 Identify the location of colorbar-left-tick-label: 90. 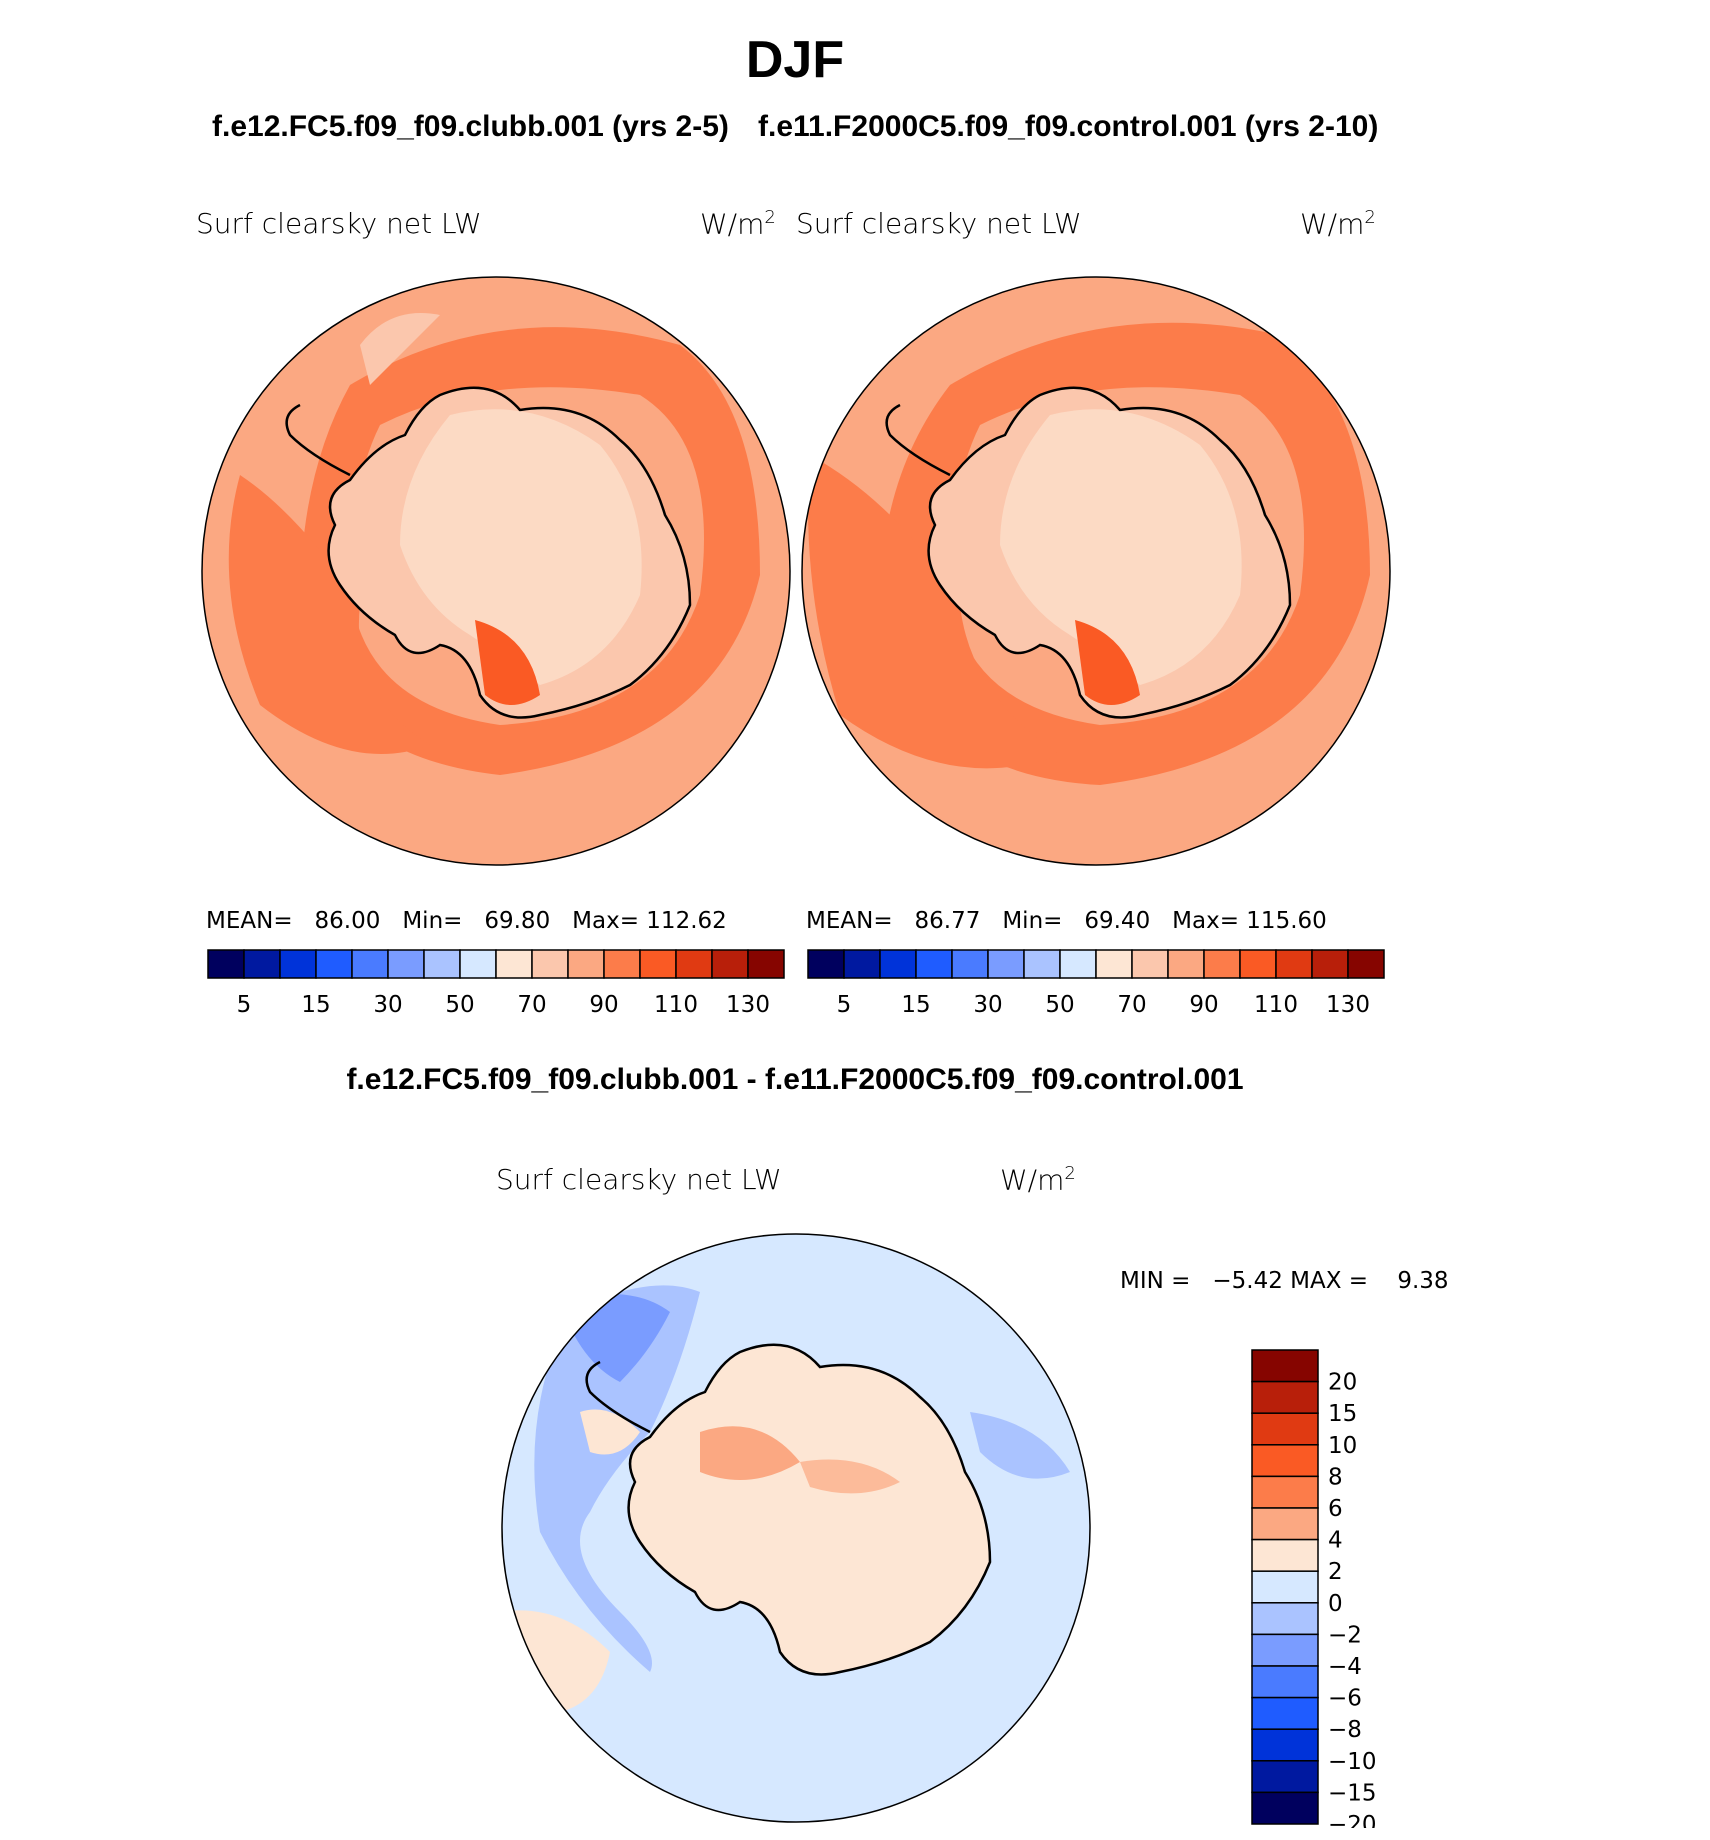
(603, 1005).